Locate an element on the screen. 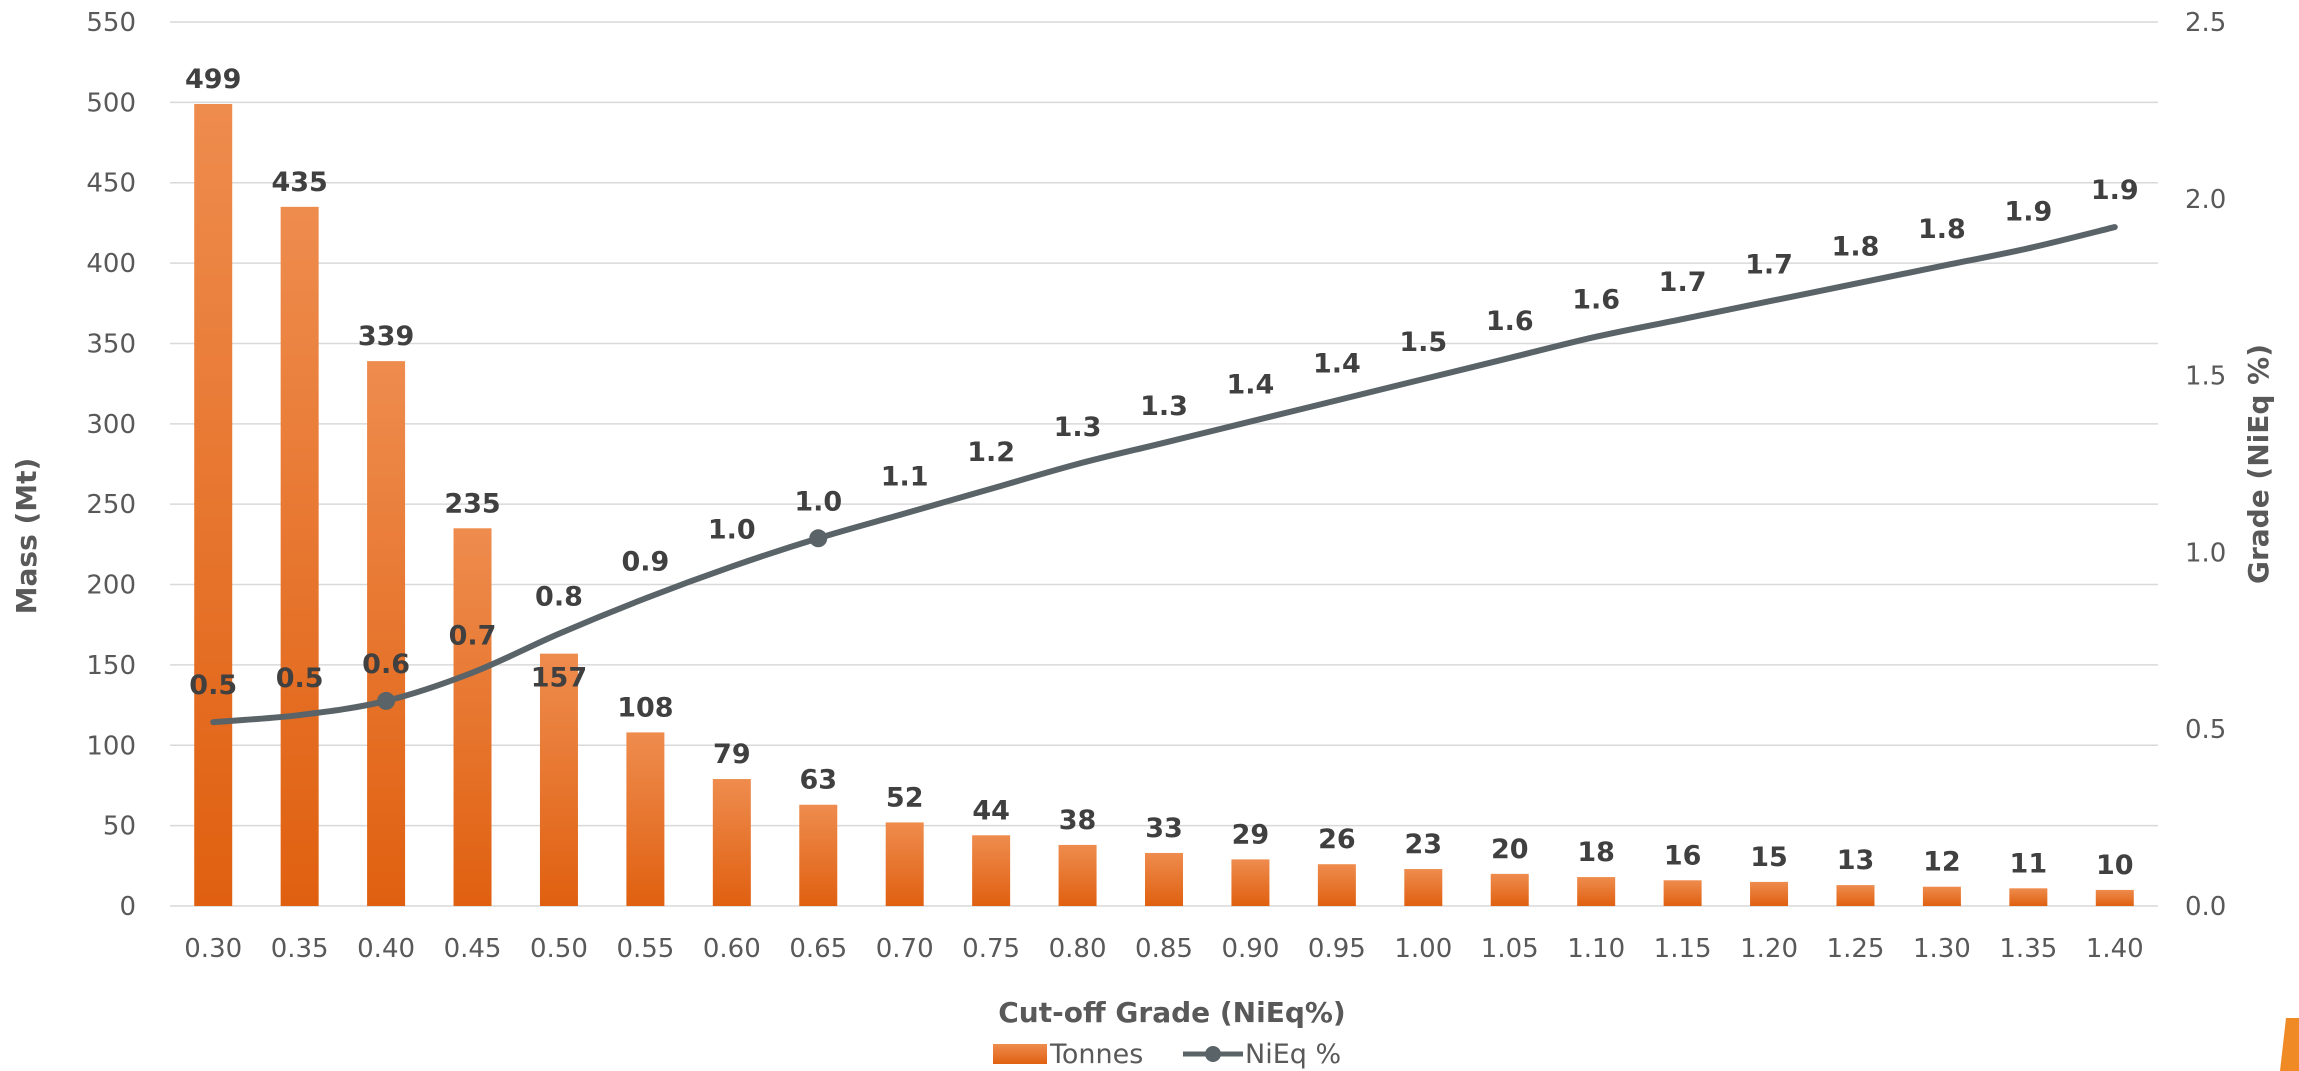 Image resolution: width=2299 pixels, height=1071 pixels. y-tick-label: 350 is located at coordinates (111, 344).